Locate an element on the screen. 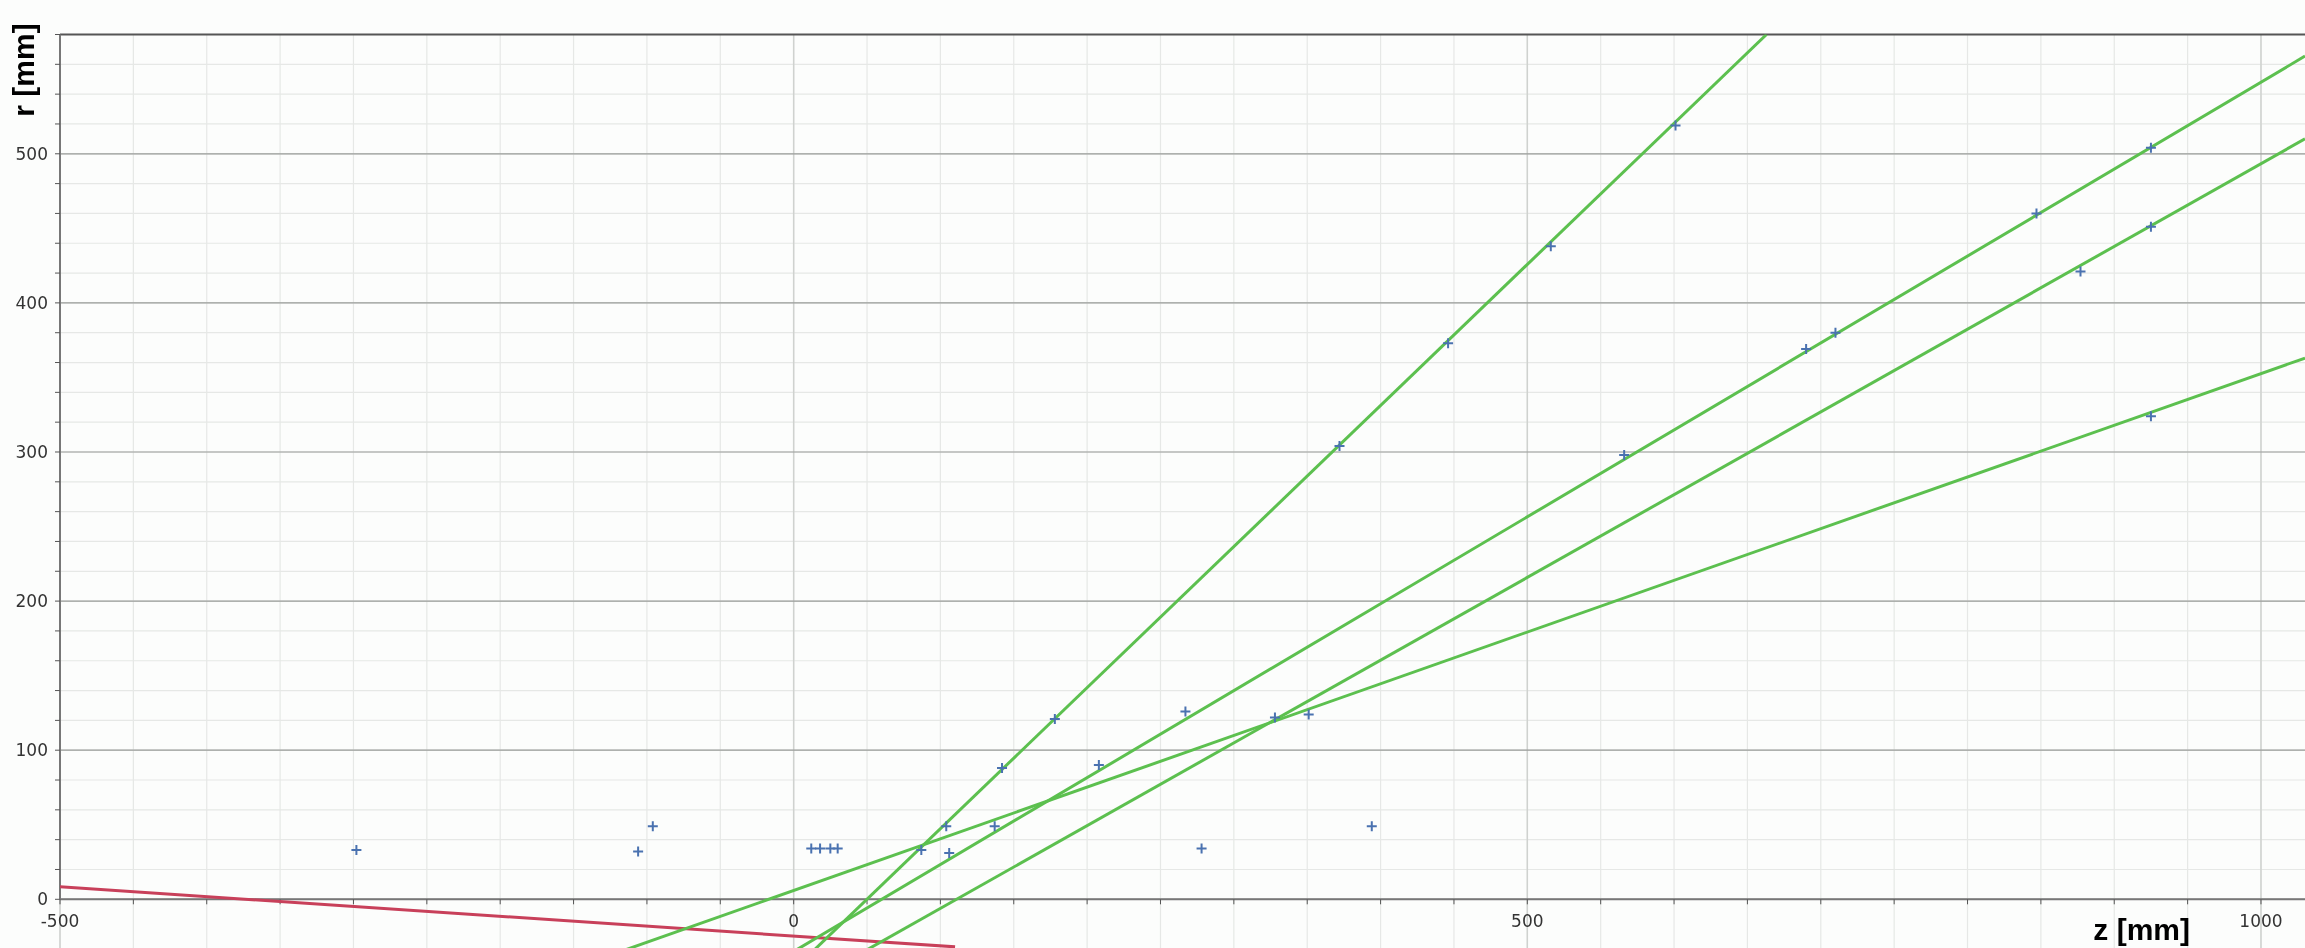  x-axis-title: z [mm] is located at coordinates (2141, 929).